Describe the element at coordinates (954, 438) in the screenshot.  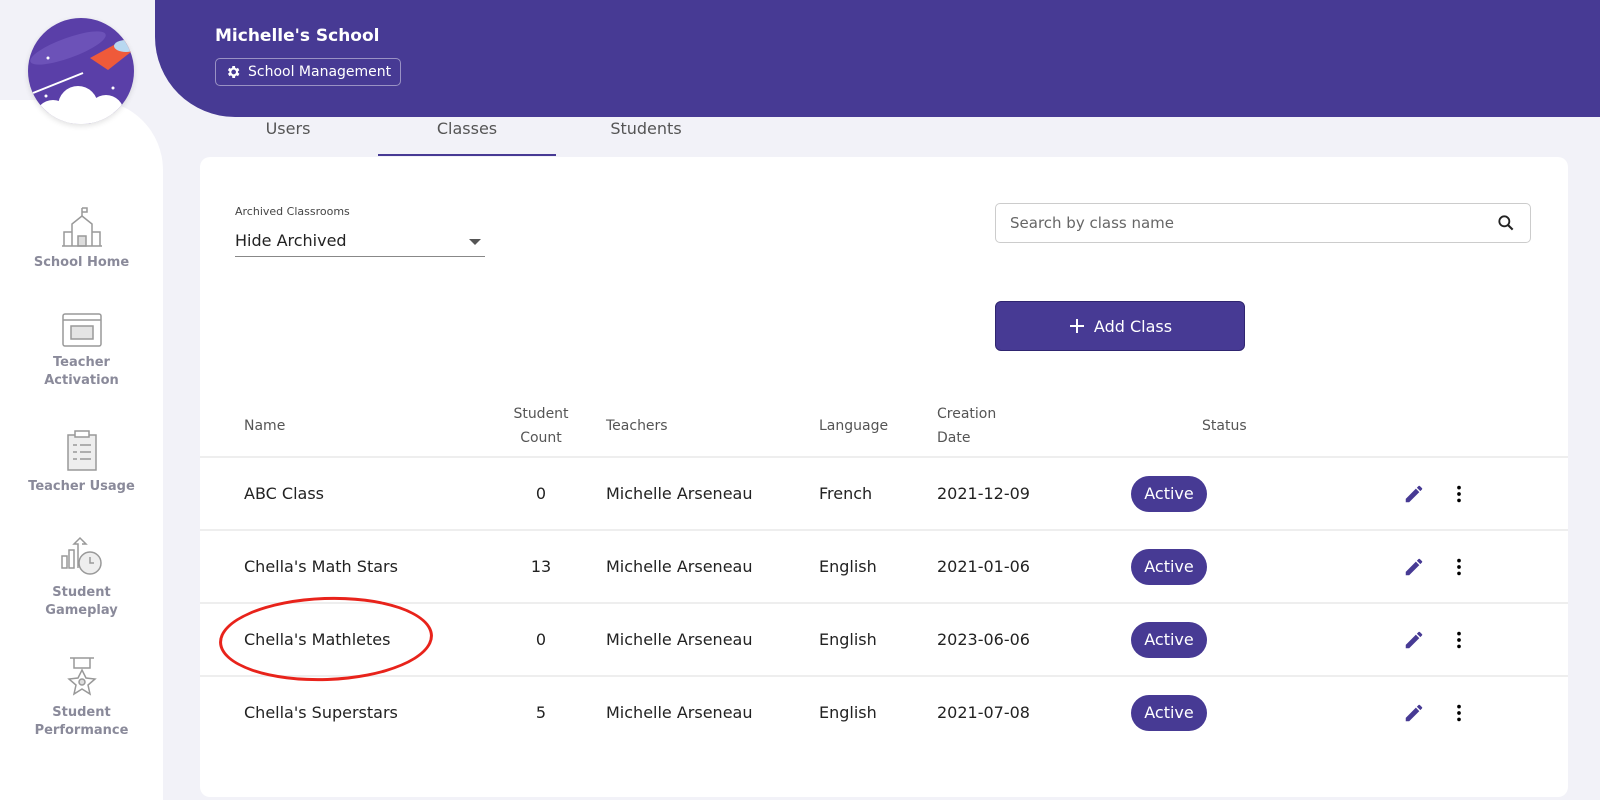
I see `header-text: Date` at that location.